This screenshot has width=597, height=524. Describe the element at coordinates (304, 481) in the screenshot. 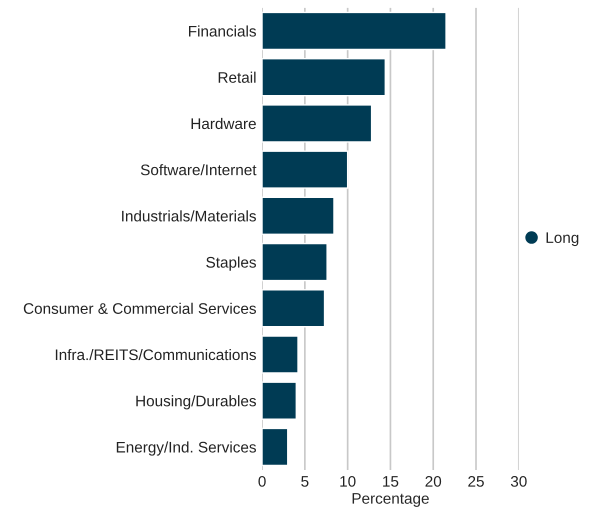

I see `x-tick-label: 5` at that location.